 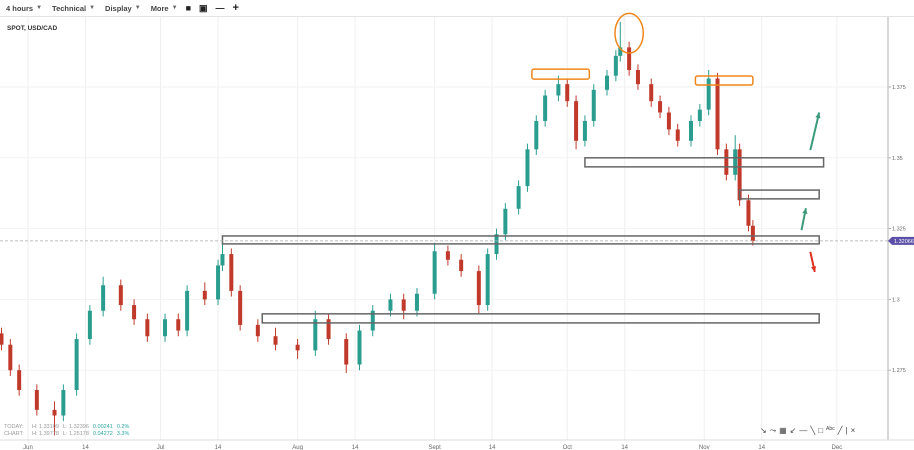 I want to click on display-dropdown: Display ▼, so click(x=123, y=8).